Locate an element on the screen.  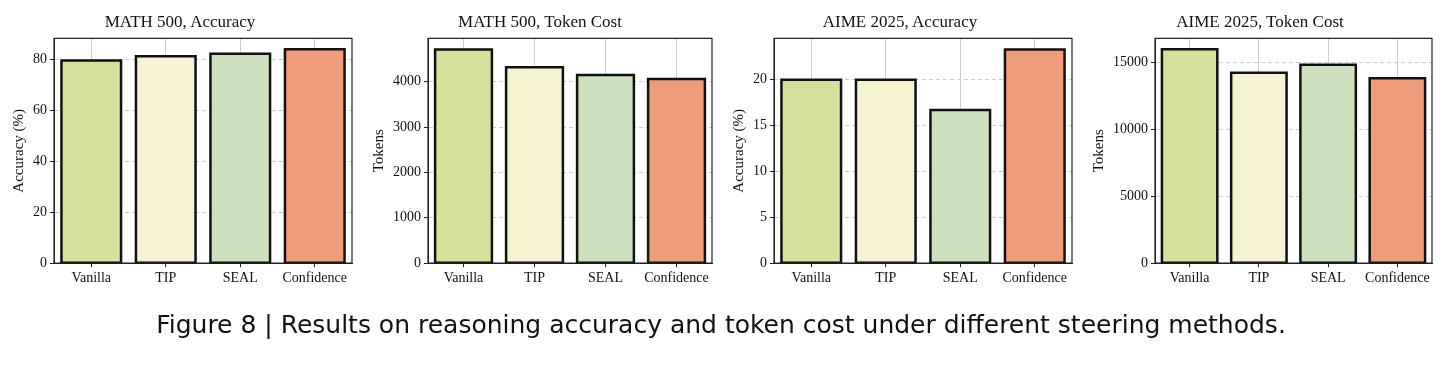
caption: Figure 8 | Results on reasoning accuracy and token cost under different steering methods. is located at coordinates (721, 324).